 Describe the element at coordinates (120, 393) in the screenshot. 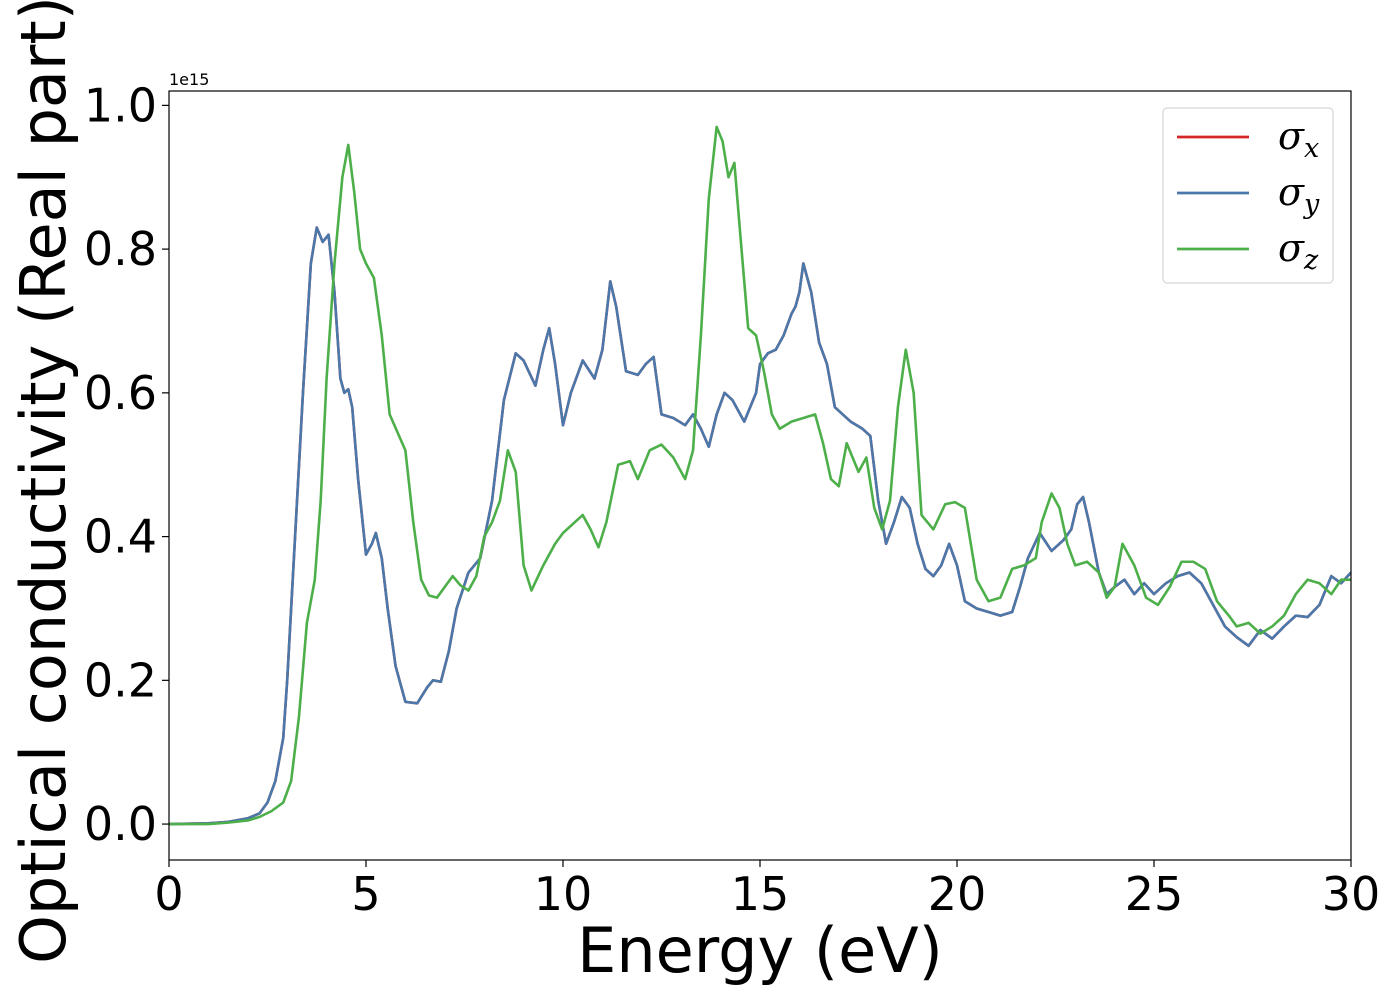

I see `y-tick-label: 0.6` at that location.